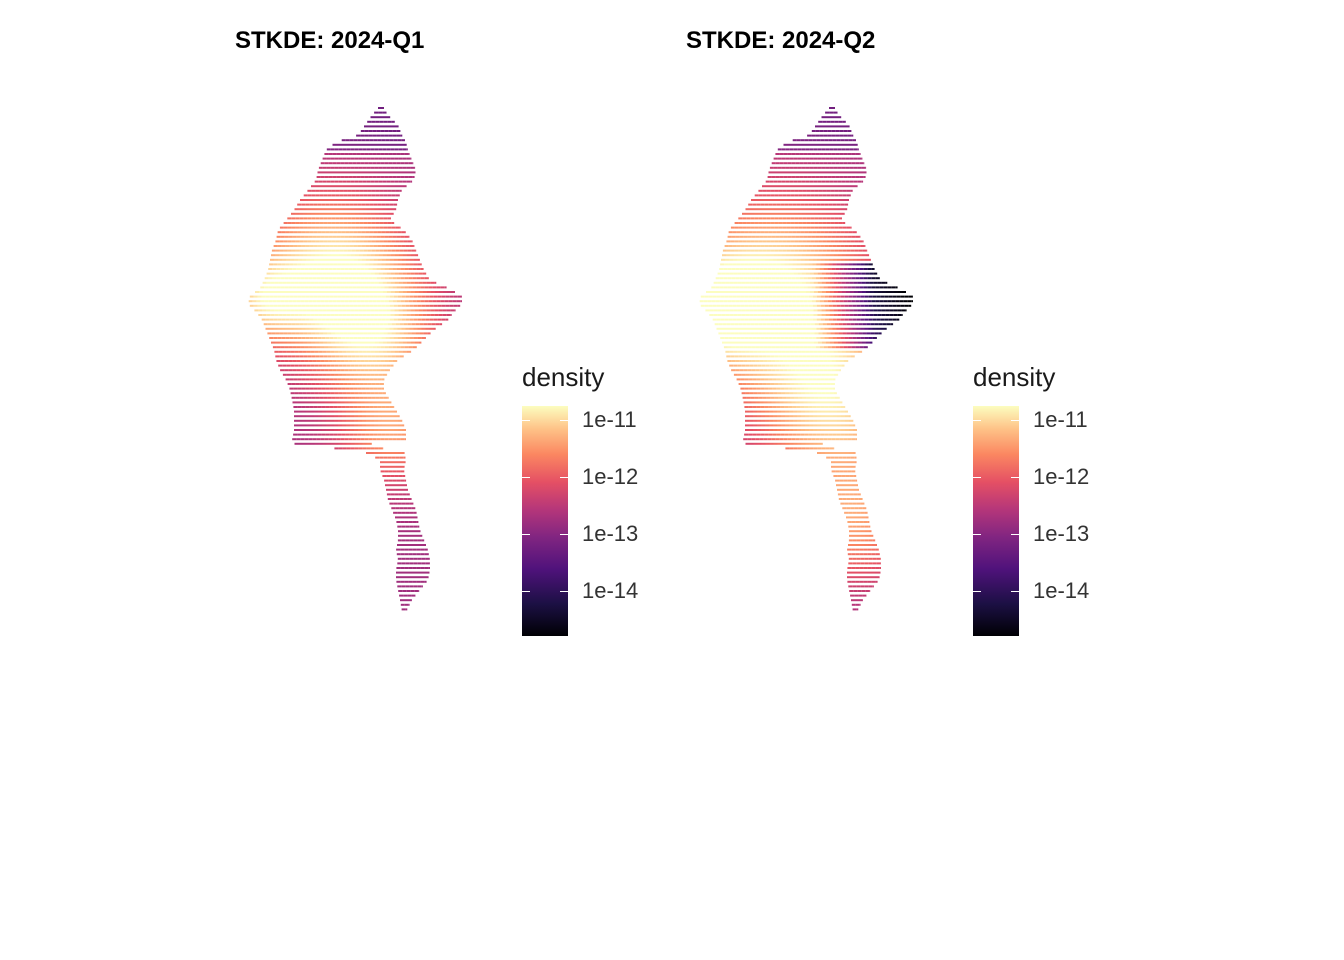 This screenshot has width=1344, height=960. I want to click on panel-title: STKDE: 2024-Q1, so click(330, 40).